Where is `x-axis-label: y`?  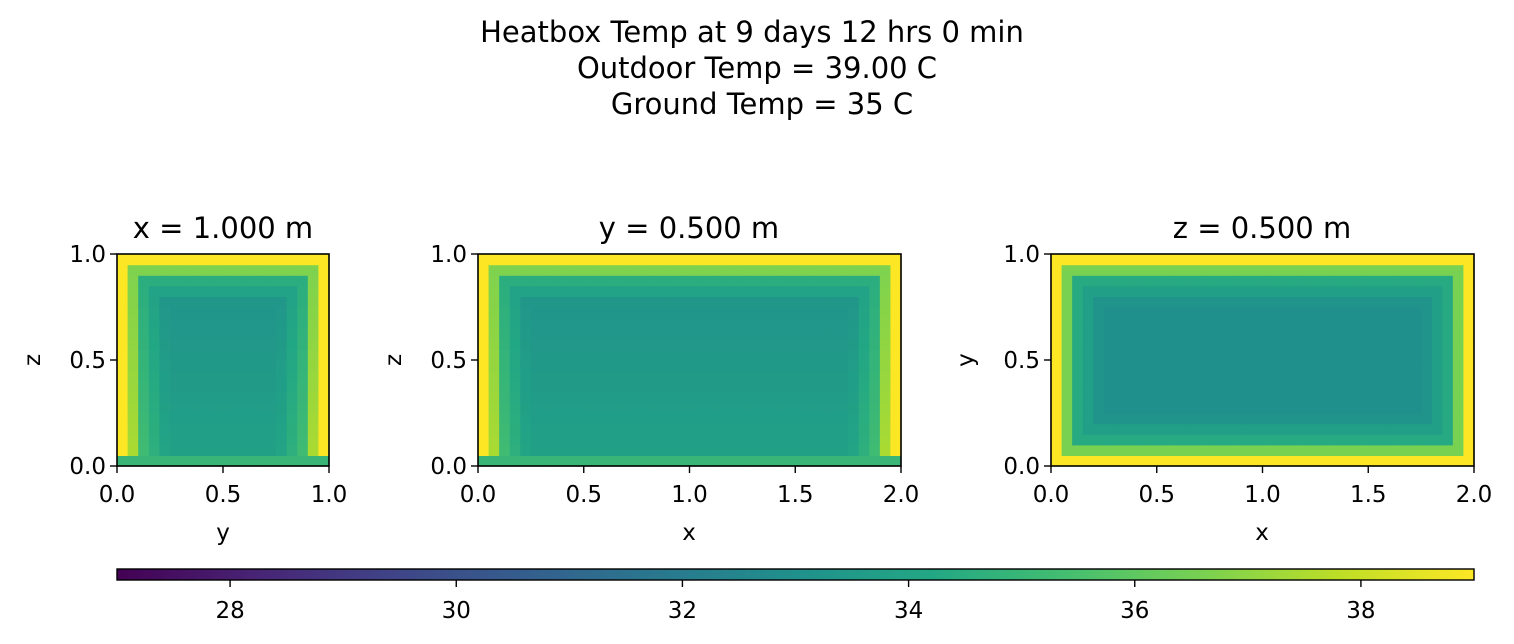 x-axis-label: y is located at coordinates (223, 533).